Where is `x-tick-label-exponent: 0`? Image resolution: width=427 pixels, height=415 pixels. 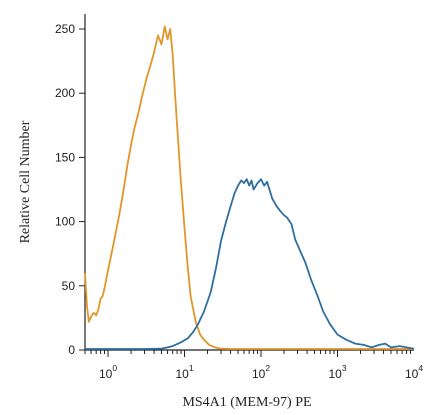 x-tick-label-exponent: 0 is located at coordinates (114, 368).